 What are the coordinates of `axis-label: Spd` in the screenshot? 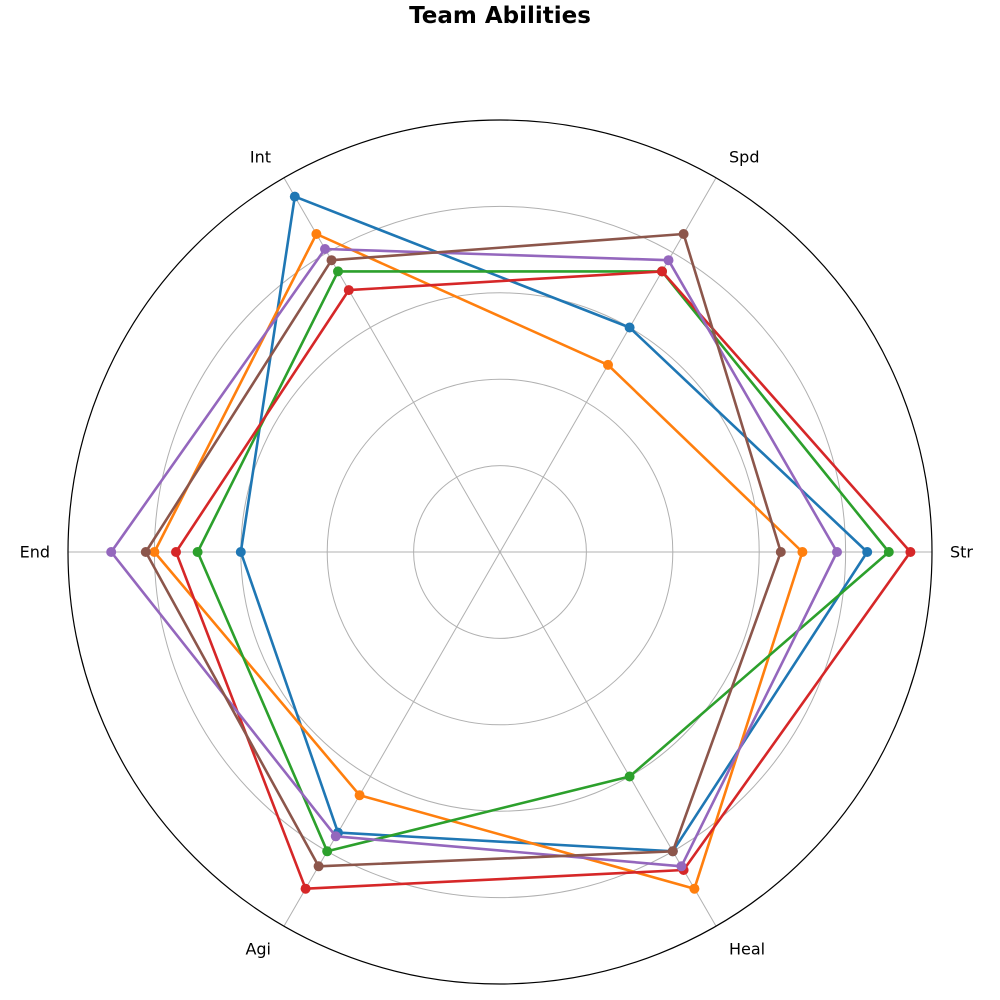 It's located at (744, 156).